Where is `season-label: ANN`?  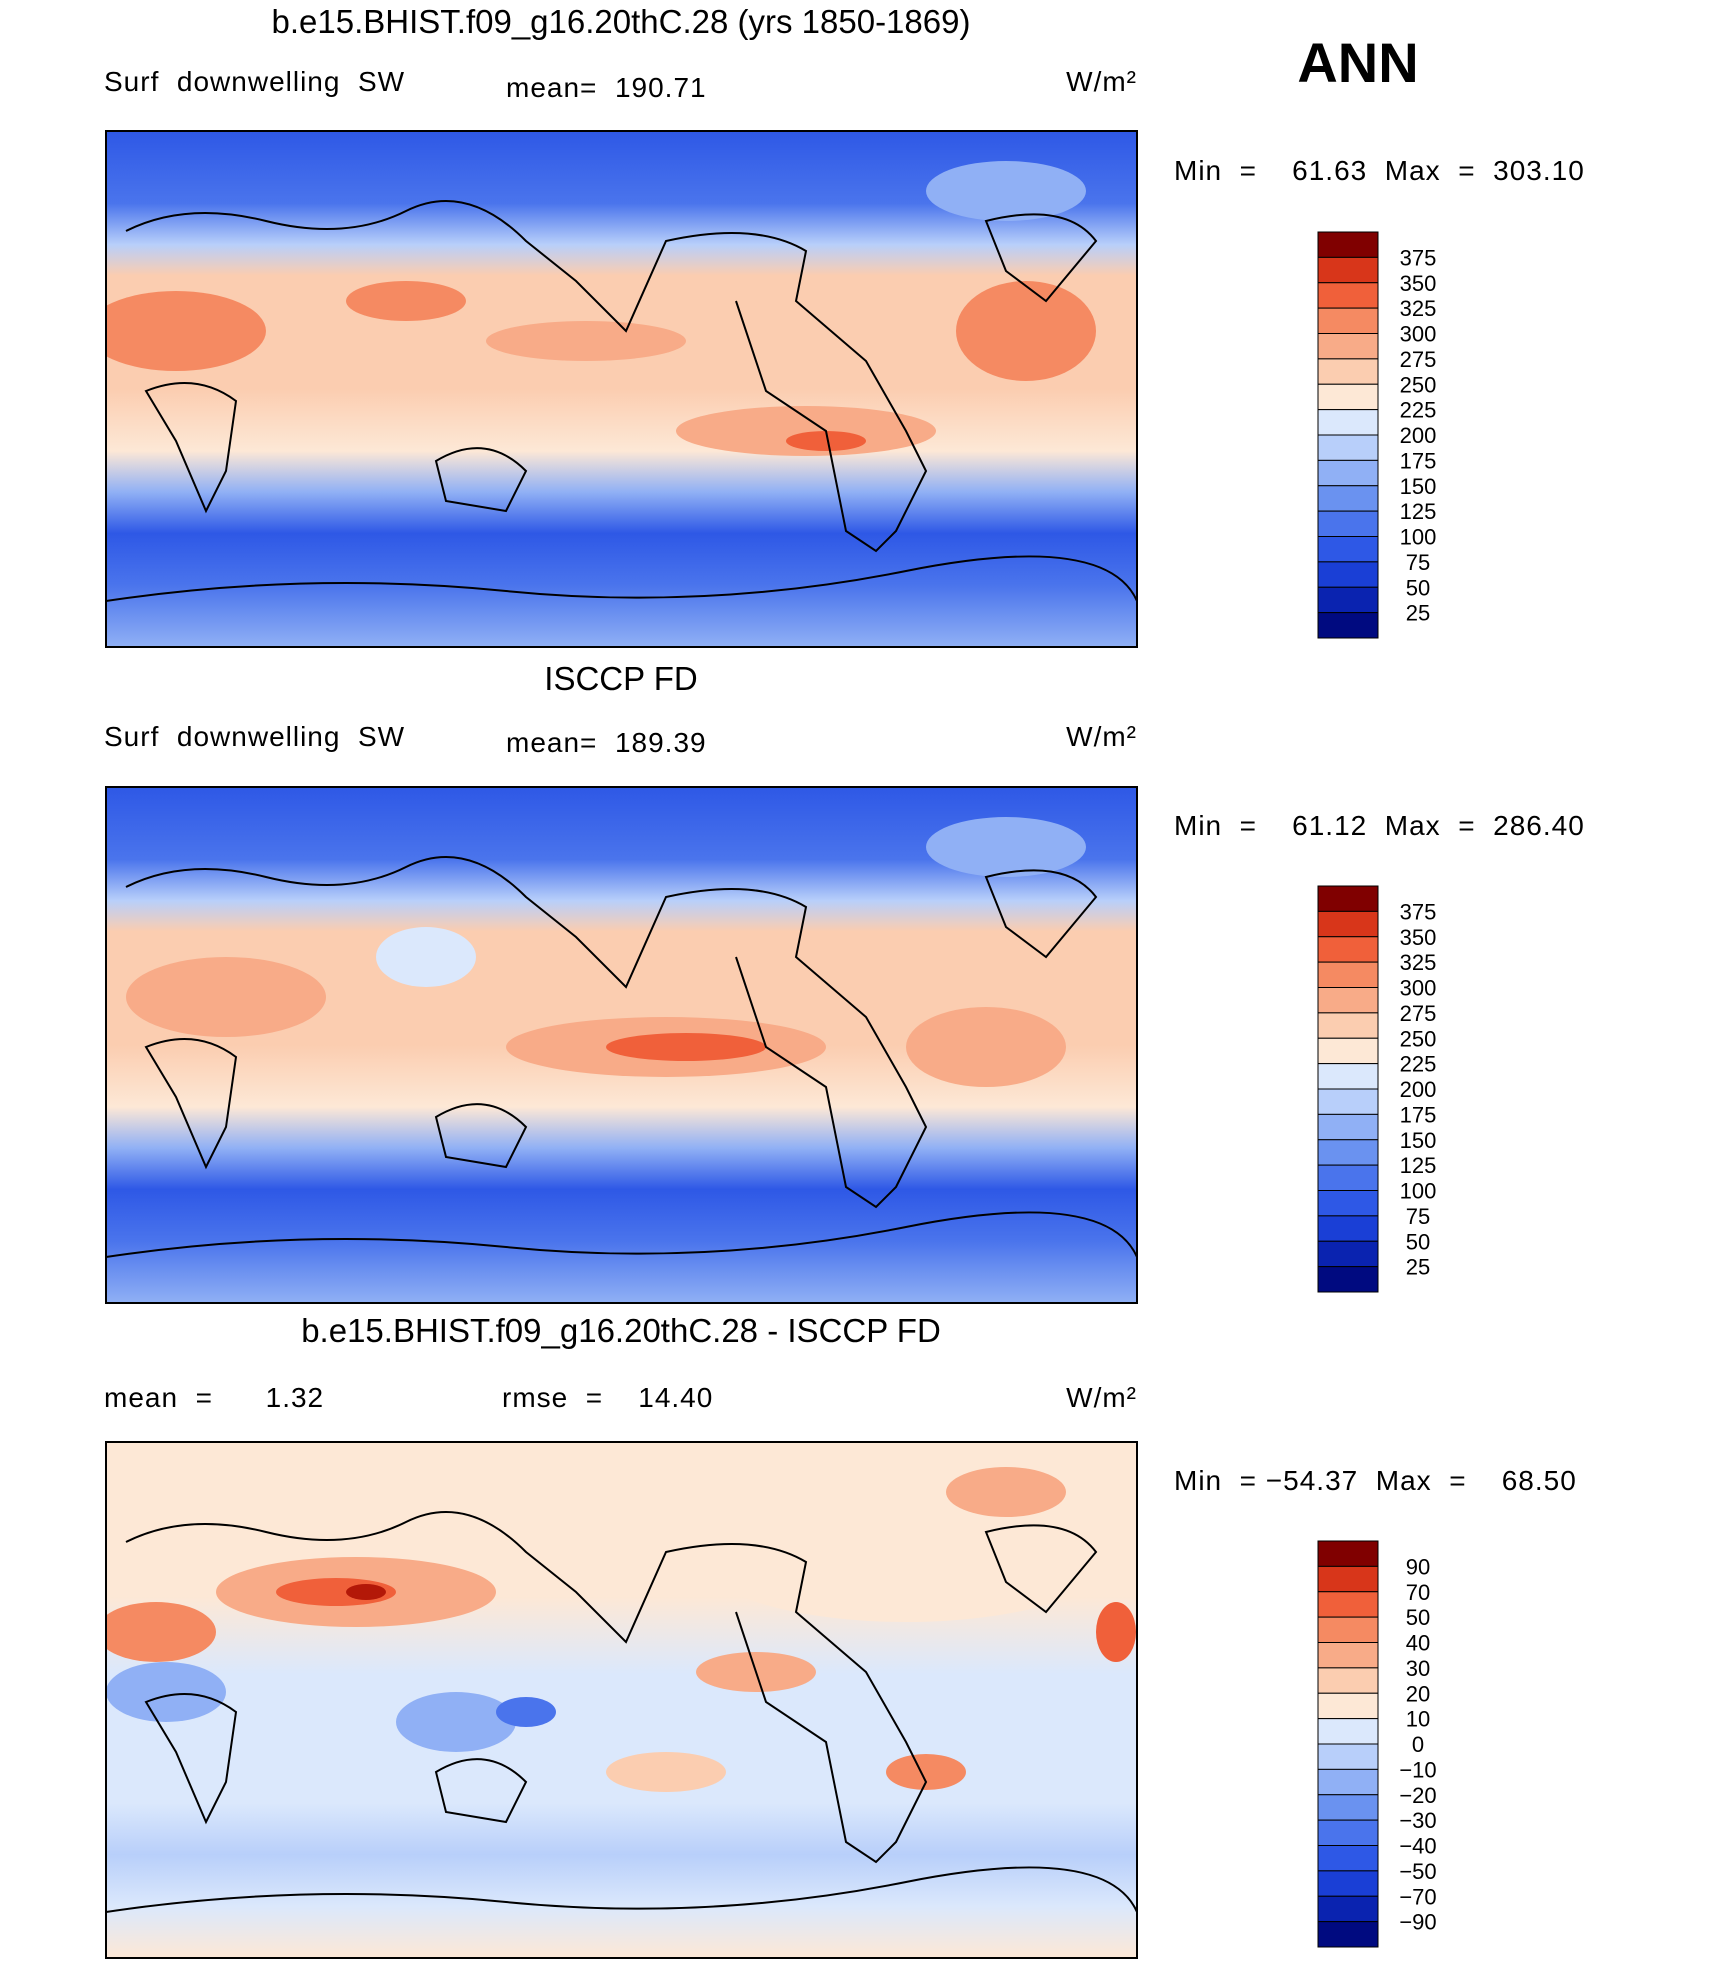 season-label: ANN is located at coordinates (1357, 62).